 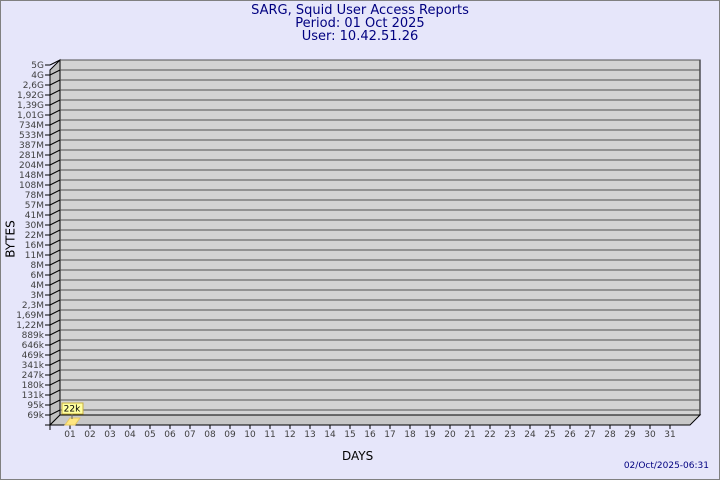 What do you see at coordinates (360, 10) in the screenshot?
I see `chart-title: SARG, Squid User Access Reports` at bounding box center [360, 10].